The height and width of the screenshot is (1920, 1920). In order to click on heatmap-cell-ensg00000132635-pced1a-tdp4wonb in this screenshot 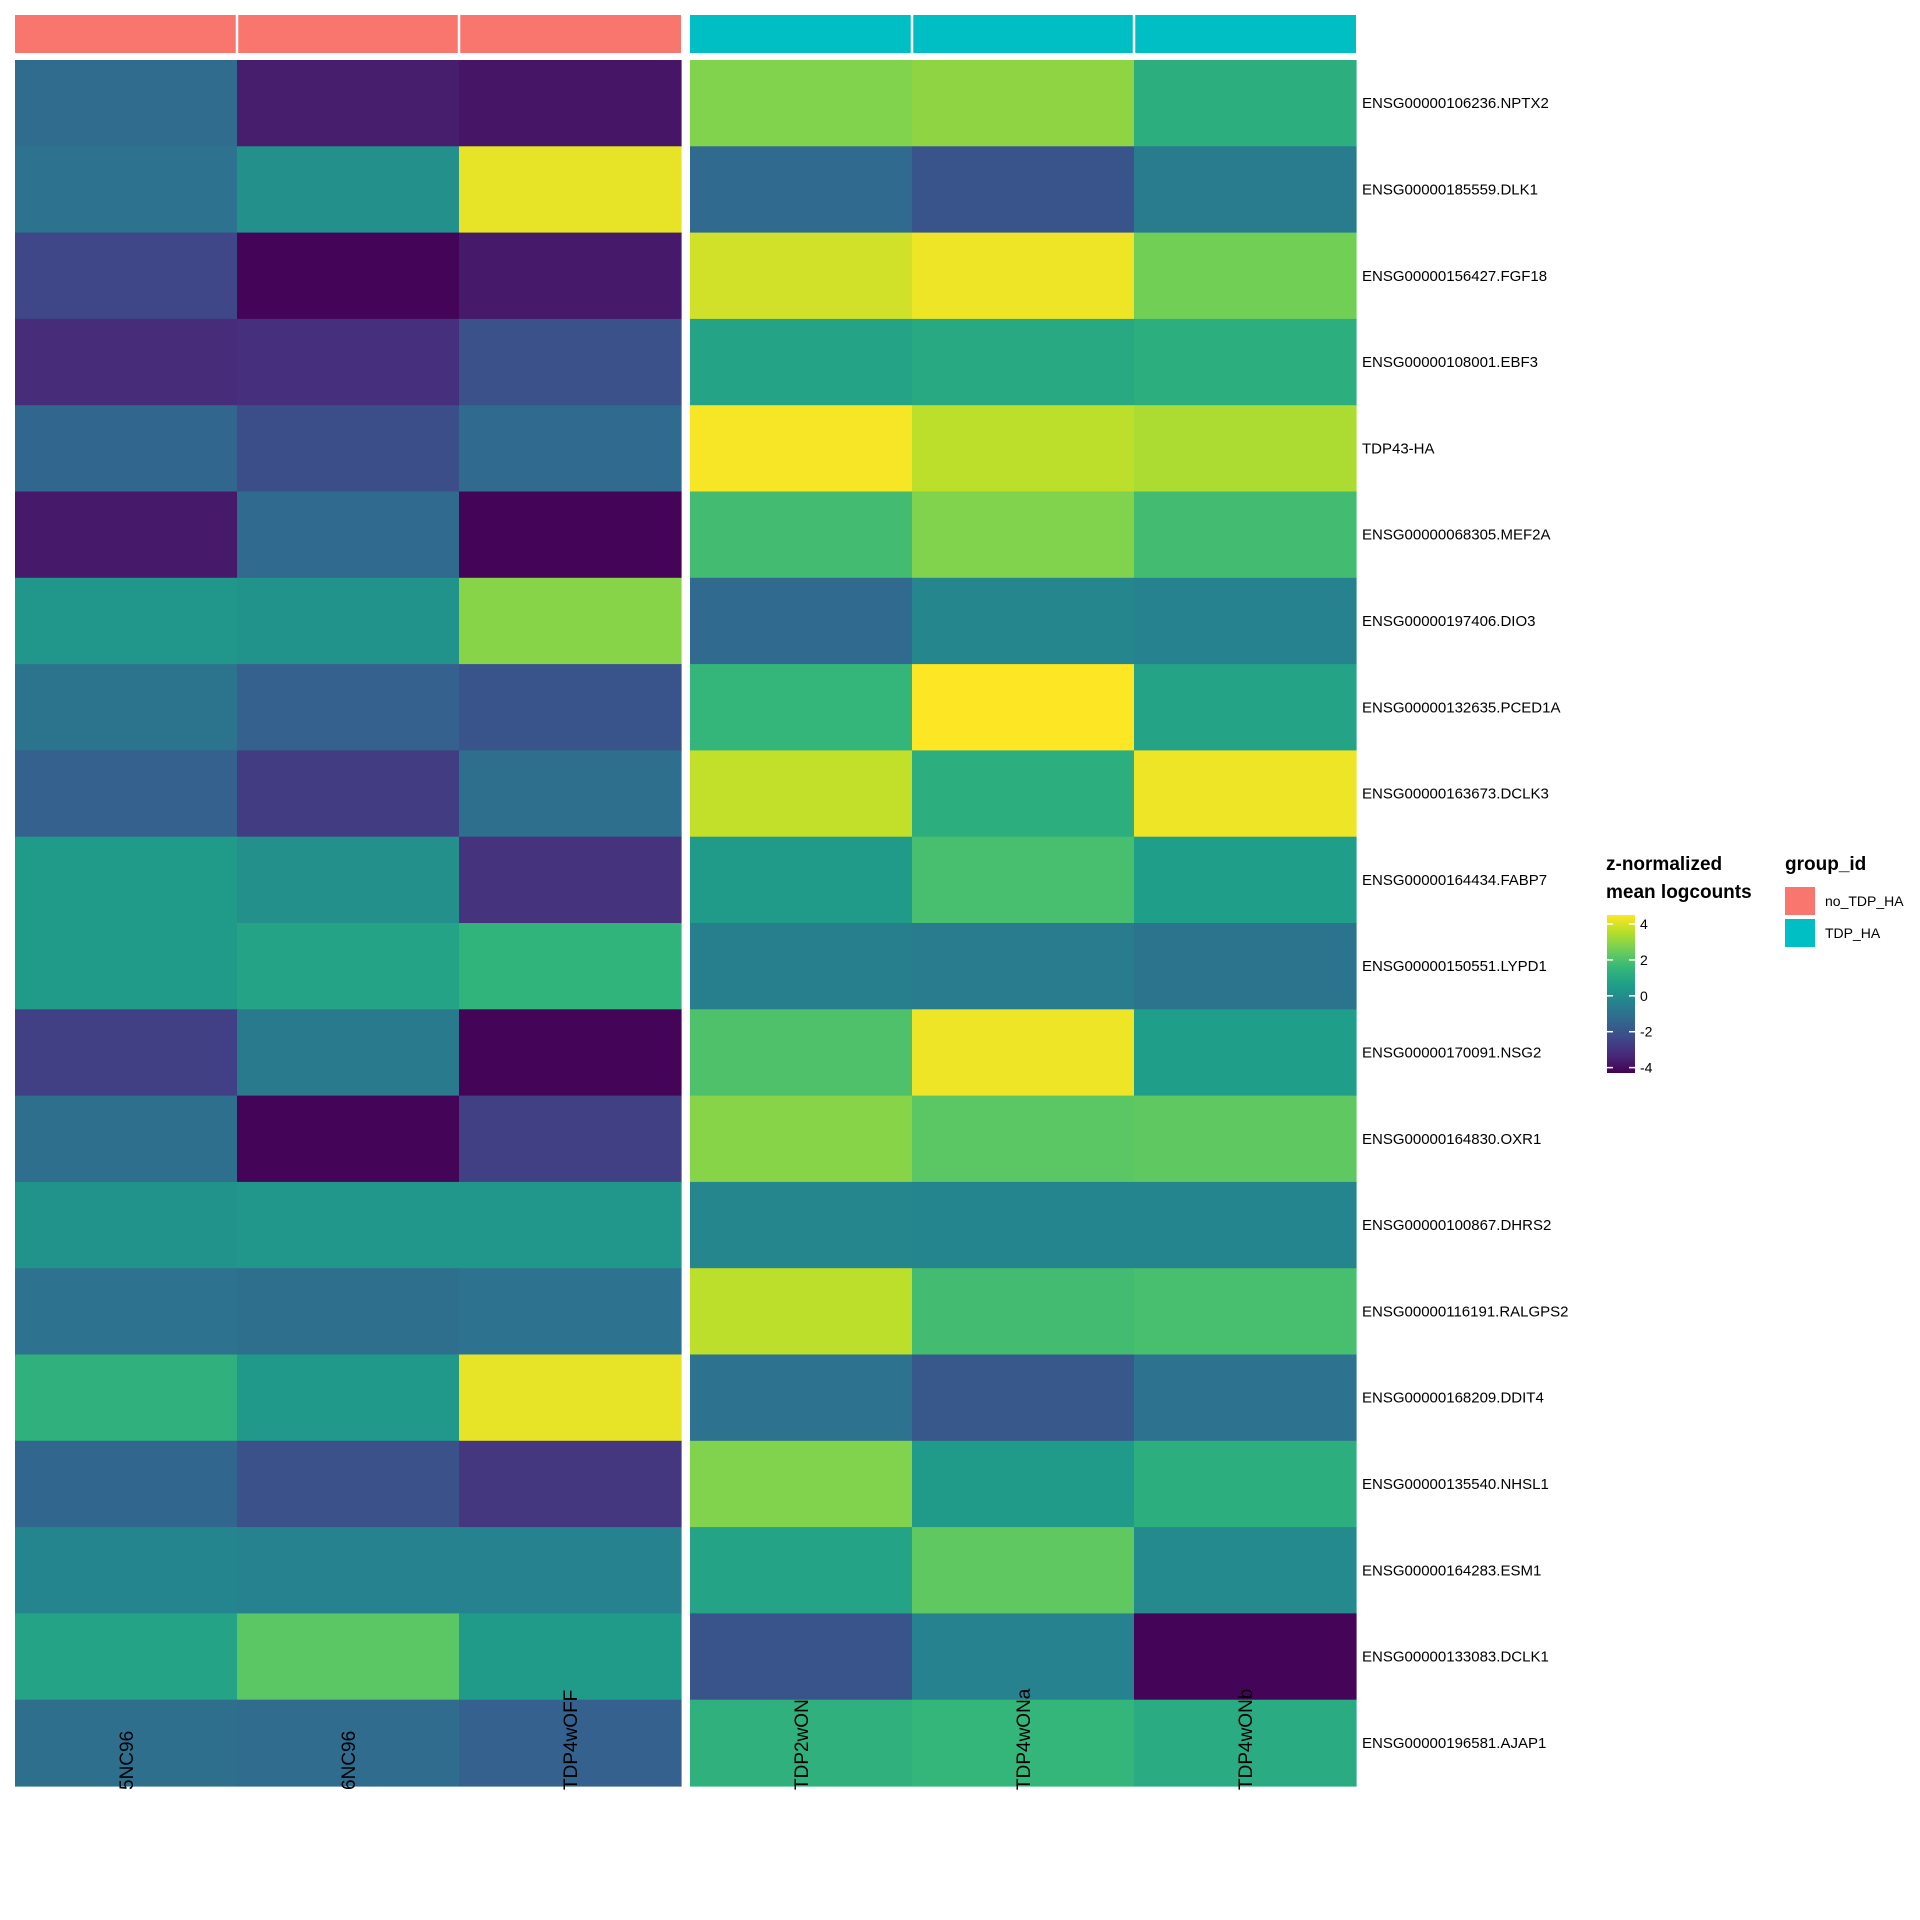, I will do `click(1245, 707)`.